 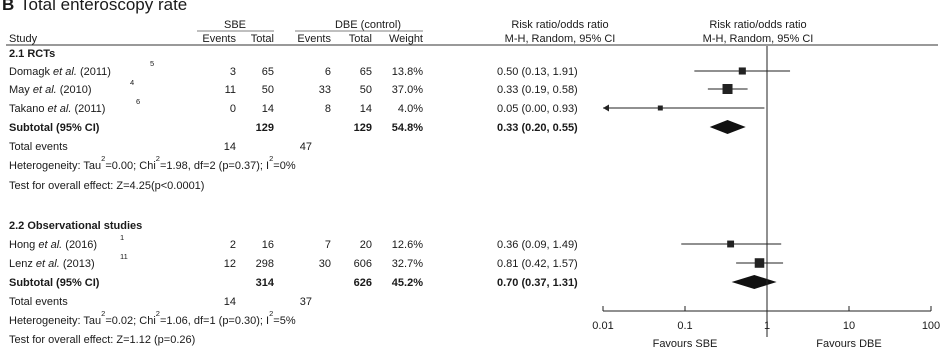 I want to click on dbe-total-cell: 129, so click(x=363, y=128).